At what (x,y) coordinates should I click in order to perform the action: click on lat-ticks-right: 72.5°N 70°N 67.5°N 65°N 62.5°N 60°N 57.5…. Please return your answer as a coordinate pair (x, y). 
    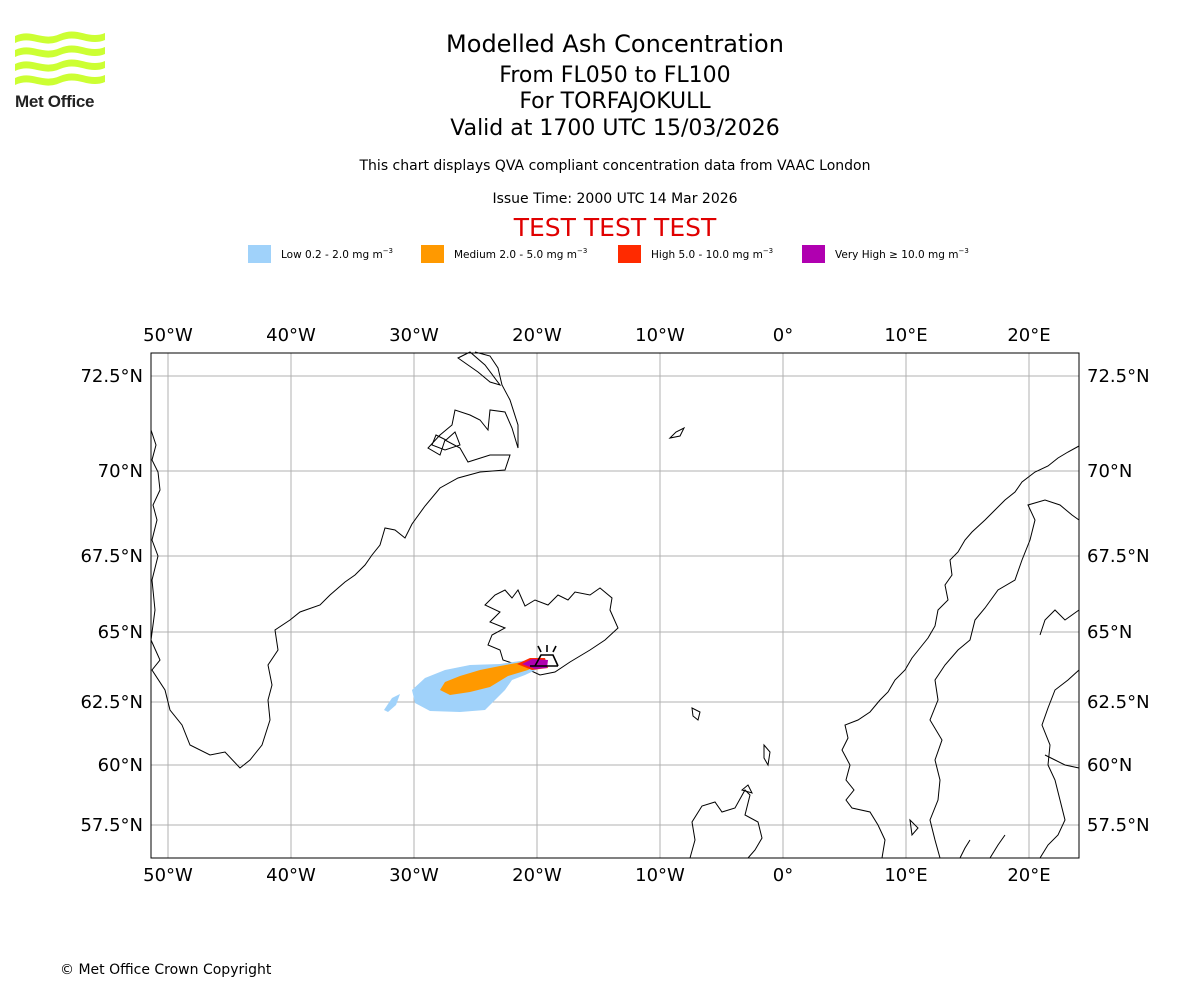
    Looking at the image, I should click on (1118, 601).